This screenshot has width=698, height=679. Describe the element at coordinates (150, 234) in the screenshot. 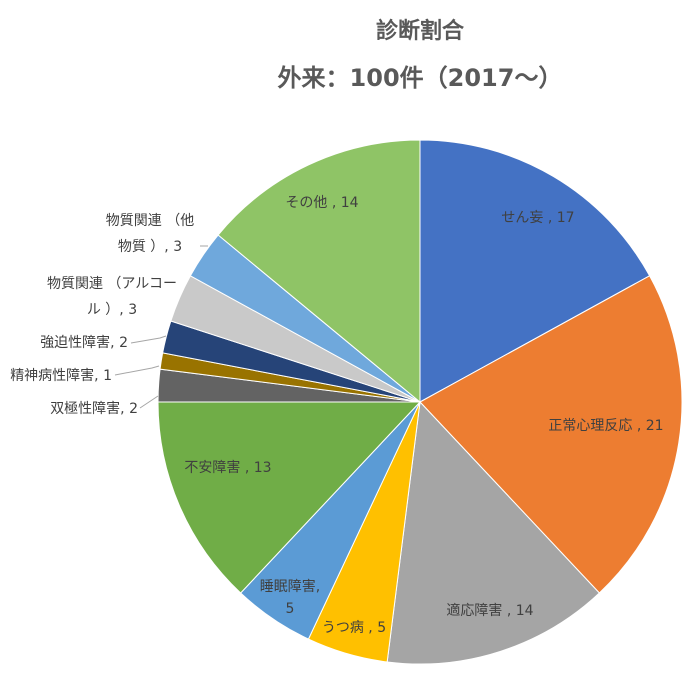

I see `data-label: 物質関連 （他物質 ）, 3` at that location.